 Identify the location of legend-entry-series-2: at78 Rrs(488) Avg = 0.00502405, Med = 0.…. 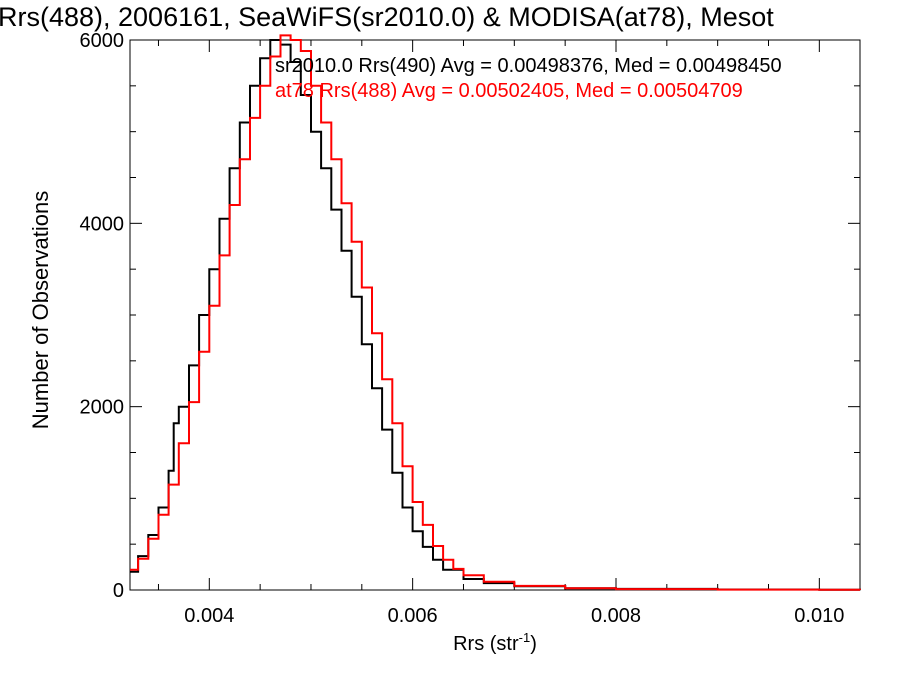
(509, 91).